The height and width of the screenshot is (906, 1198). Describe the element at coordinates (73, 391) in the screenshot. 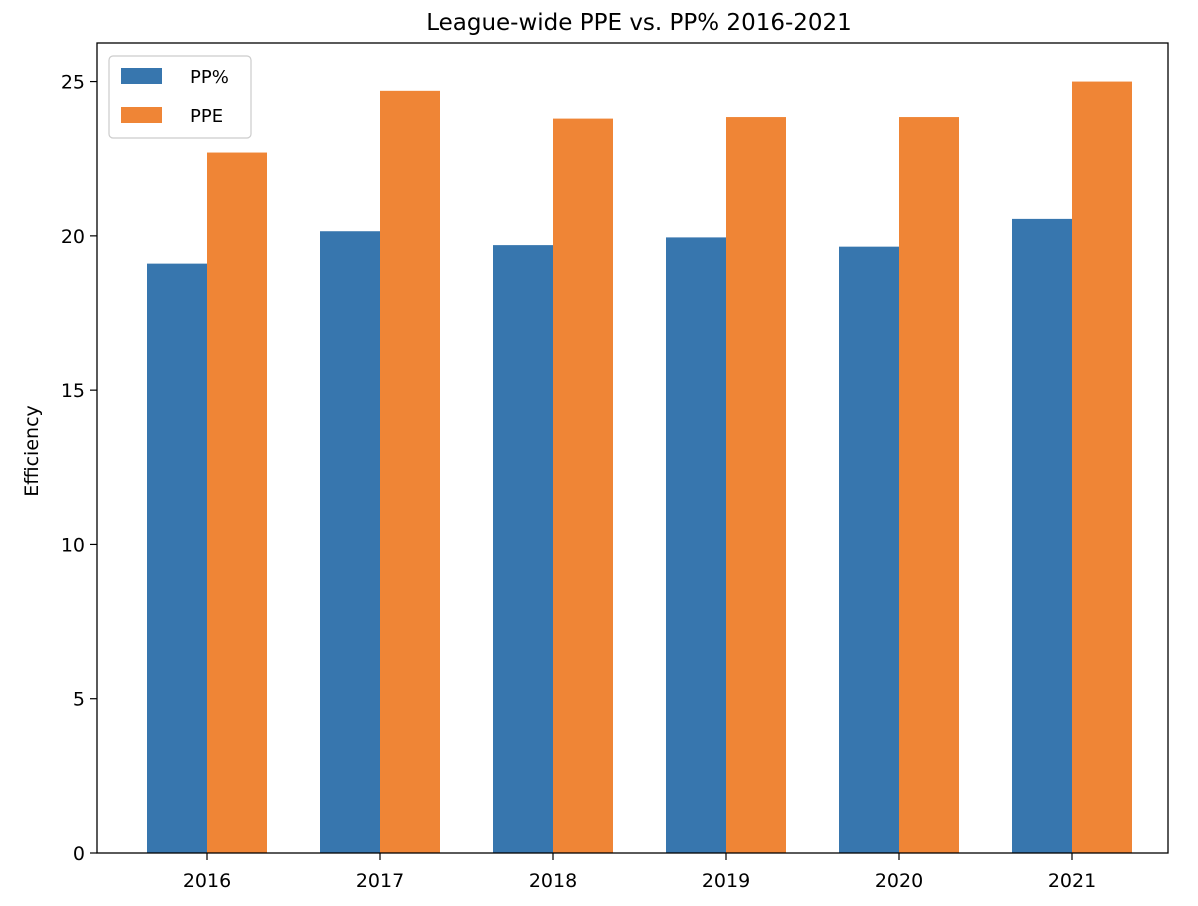

I see `y-tick-label-15: 15` at that location.